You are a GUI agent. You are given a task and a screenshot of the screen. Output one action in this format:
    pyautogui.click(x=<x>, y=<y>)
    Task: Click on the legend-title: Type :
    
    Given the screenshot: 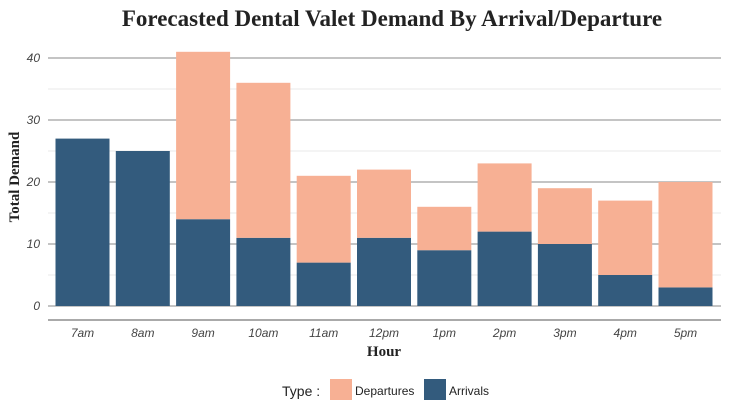 What is the action you would take?
    pyautogui.click(x=301, y=391)
    